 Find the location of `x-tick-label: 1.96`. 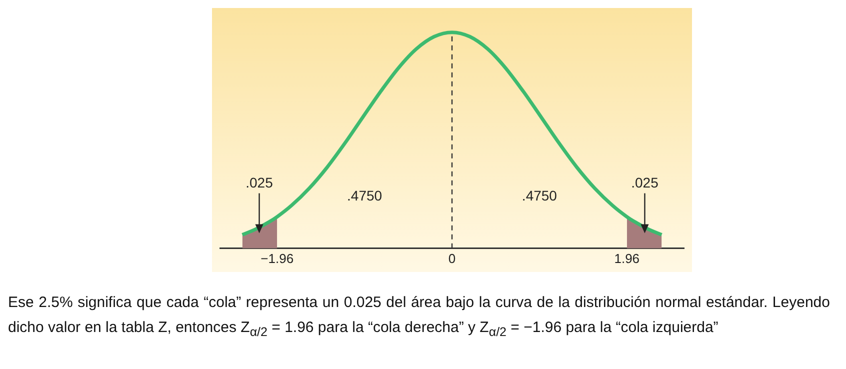

x-tick-label: 1.96 is located at coordinates (627, 258).